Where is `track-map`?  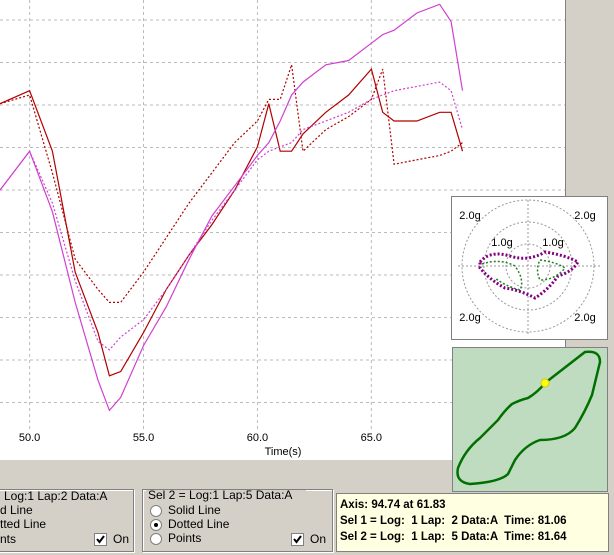 track-map is located at coordinates (530, 419).